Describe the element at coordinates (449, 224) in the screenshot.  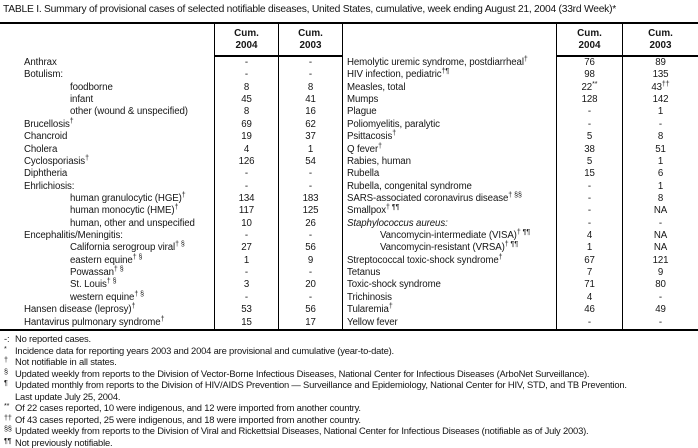
I see `disease-label: Staphylococcus aureus:` at that location.